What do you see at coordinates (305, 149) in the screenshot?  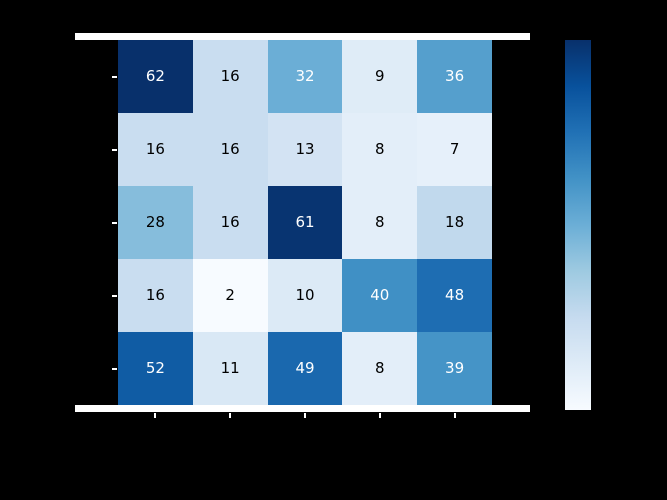 I see `heatmap-cell: 13` at bounding box center [305, 149].